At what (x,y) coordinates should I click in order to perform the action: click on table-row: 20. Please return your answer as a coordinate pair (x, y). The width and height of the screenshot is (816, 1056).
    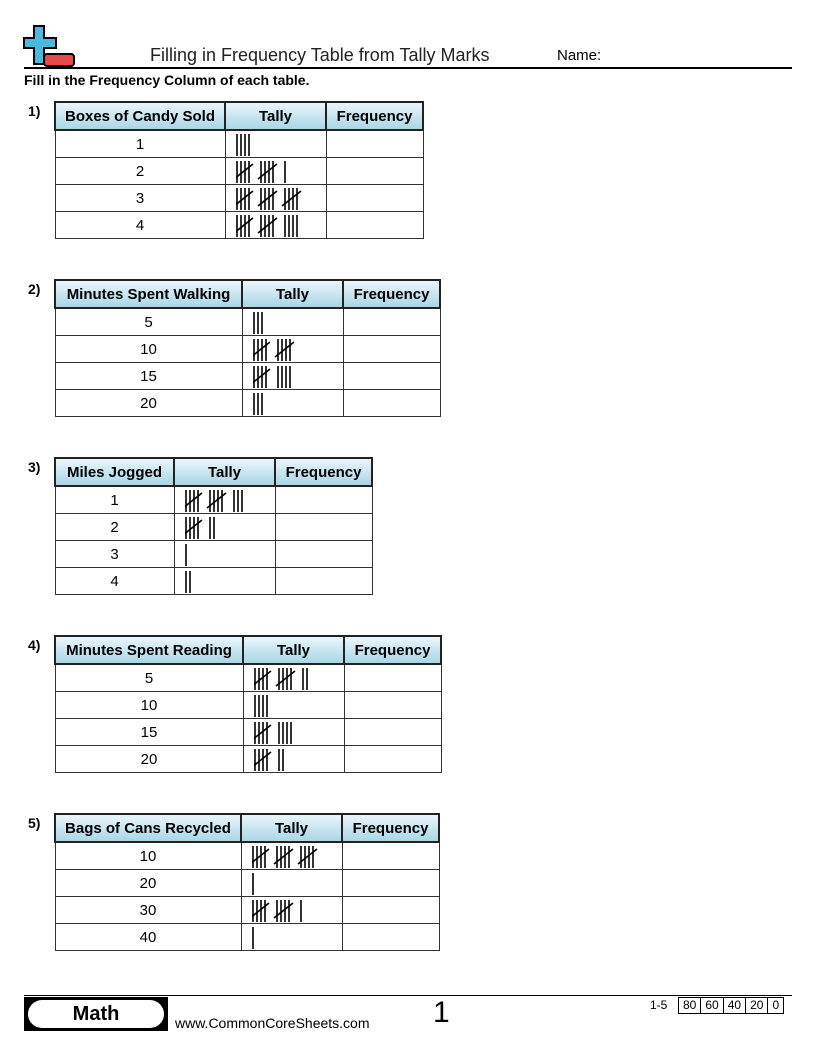
    Looking at the image, I should click on (247, 403).